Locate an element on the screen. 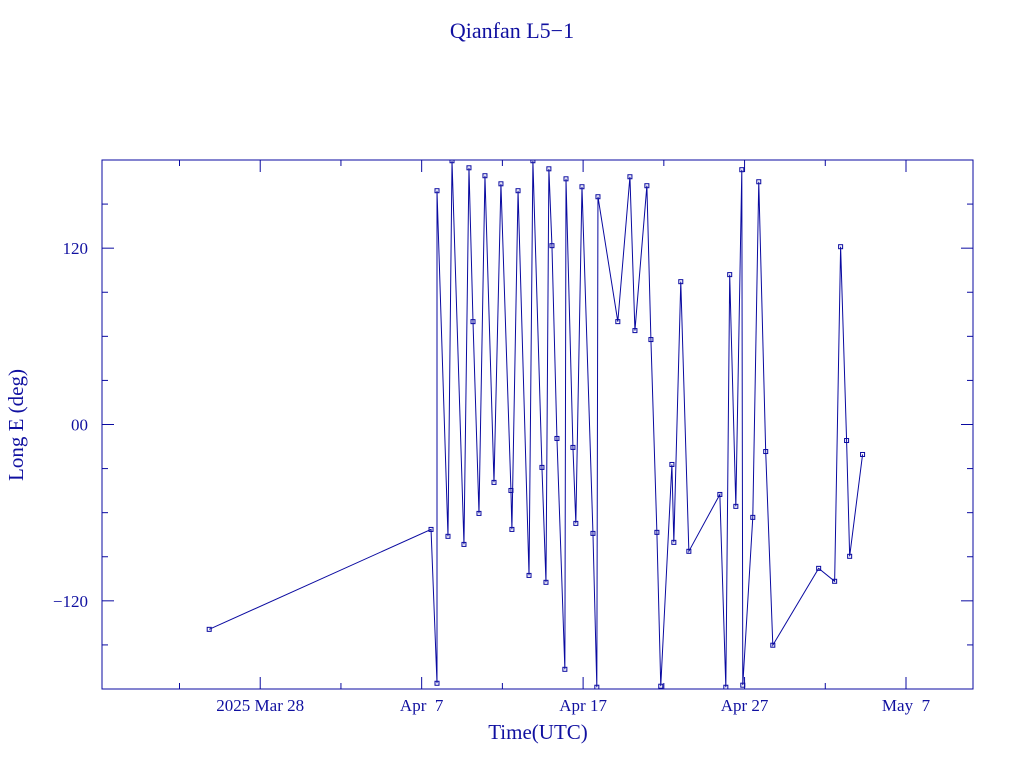  chart-title: Qianfan L5−1 is located at coordinates (512, 30).